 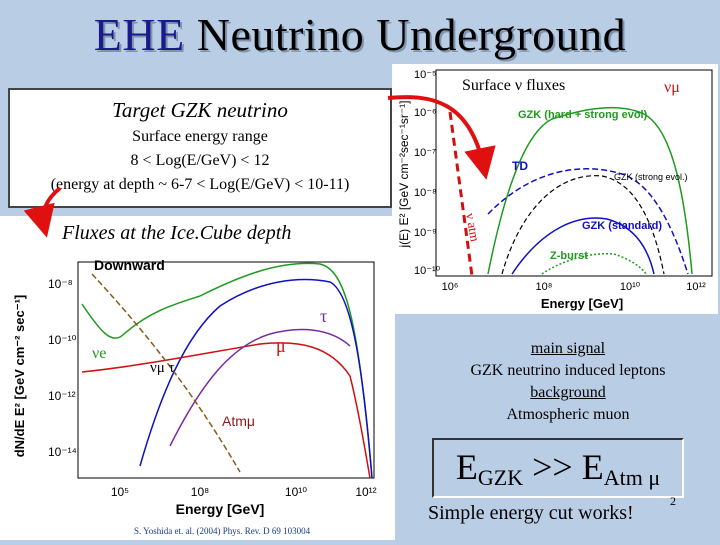 What do you see at coordinates (425, 75) in the screenshot?
I see `surface-y-tick-label: 10⁻⁵` at bounding box center [425, 75].